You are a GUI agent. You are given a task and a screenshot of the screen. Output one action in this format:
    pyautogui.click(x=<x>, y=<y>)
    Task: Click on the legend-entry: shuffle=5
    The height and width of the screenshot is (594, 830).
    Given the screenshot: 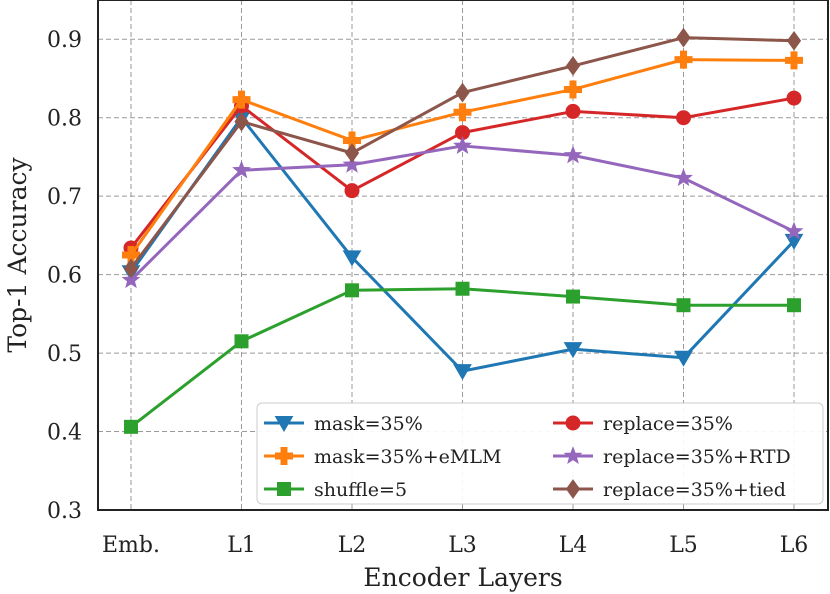 What is the action you would take?
    pyautogui.click(x=335, y=490)
    